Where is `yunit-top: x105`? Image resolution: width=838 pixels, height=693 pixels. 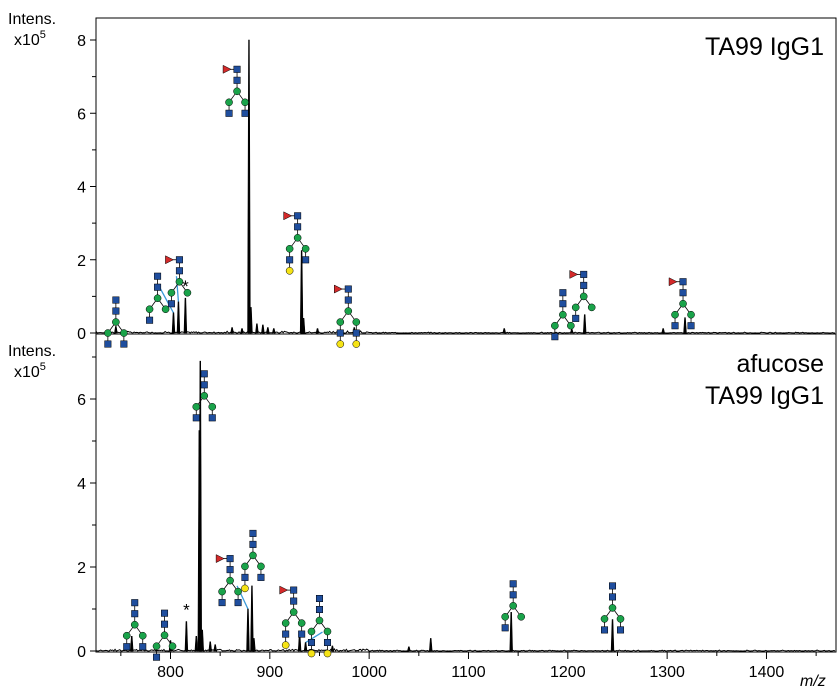
yunit-top: x105 is located at coordinates (30, 39).